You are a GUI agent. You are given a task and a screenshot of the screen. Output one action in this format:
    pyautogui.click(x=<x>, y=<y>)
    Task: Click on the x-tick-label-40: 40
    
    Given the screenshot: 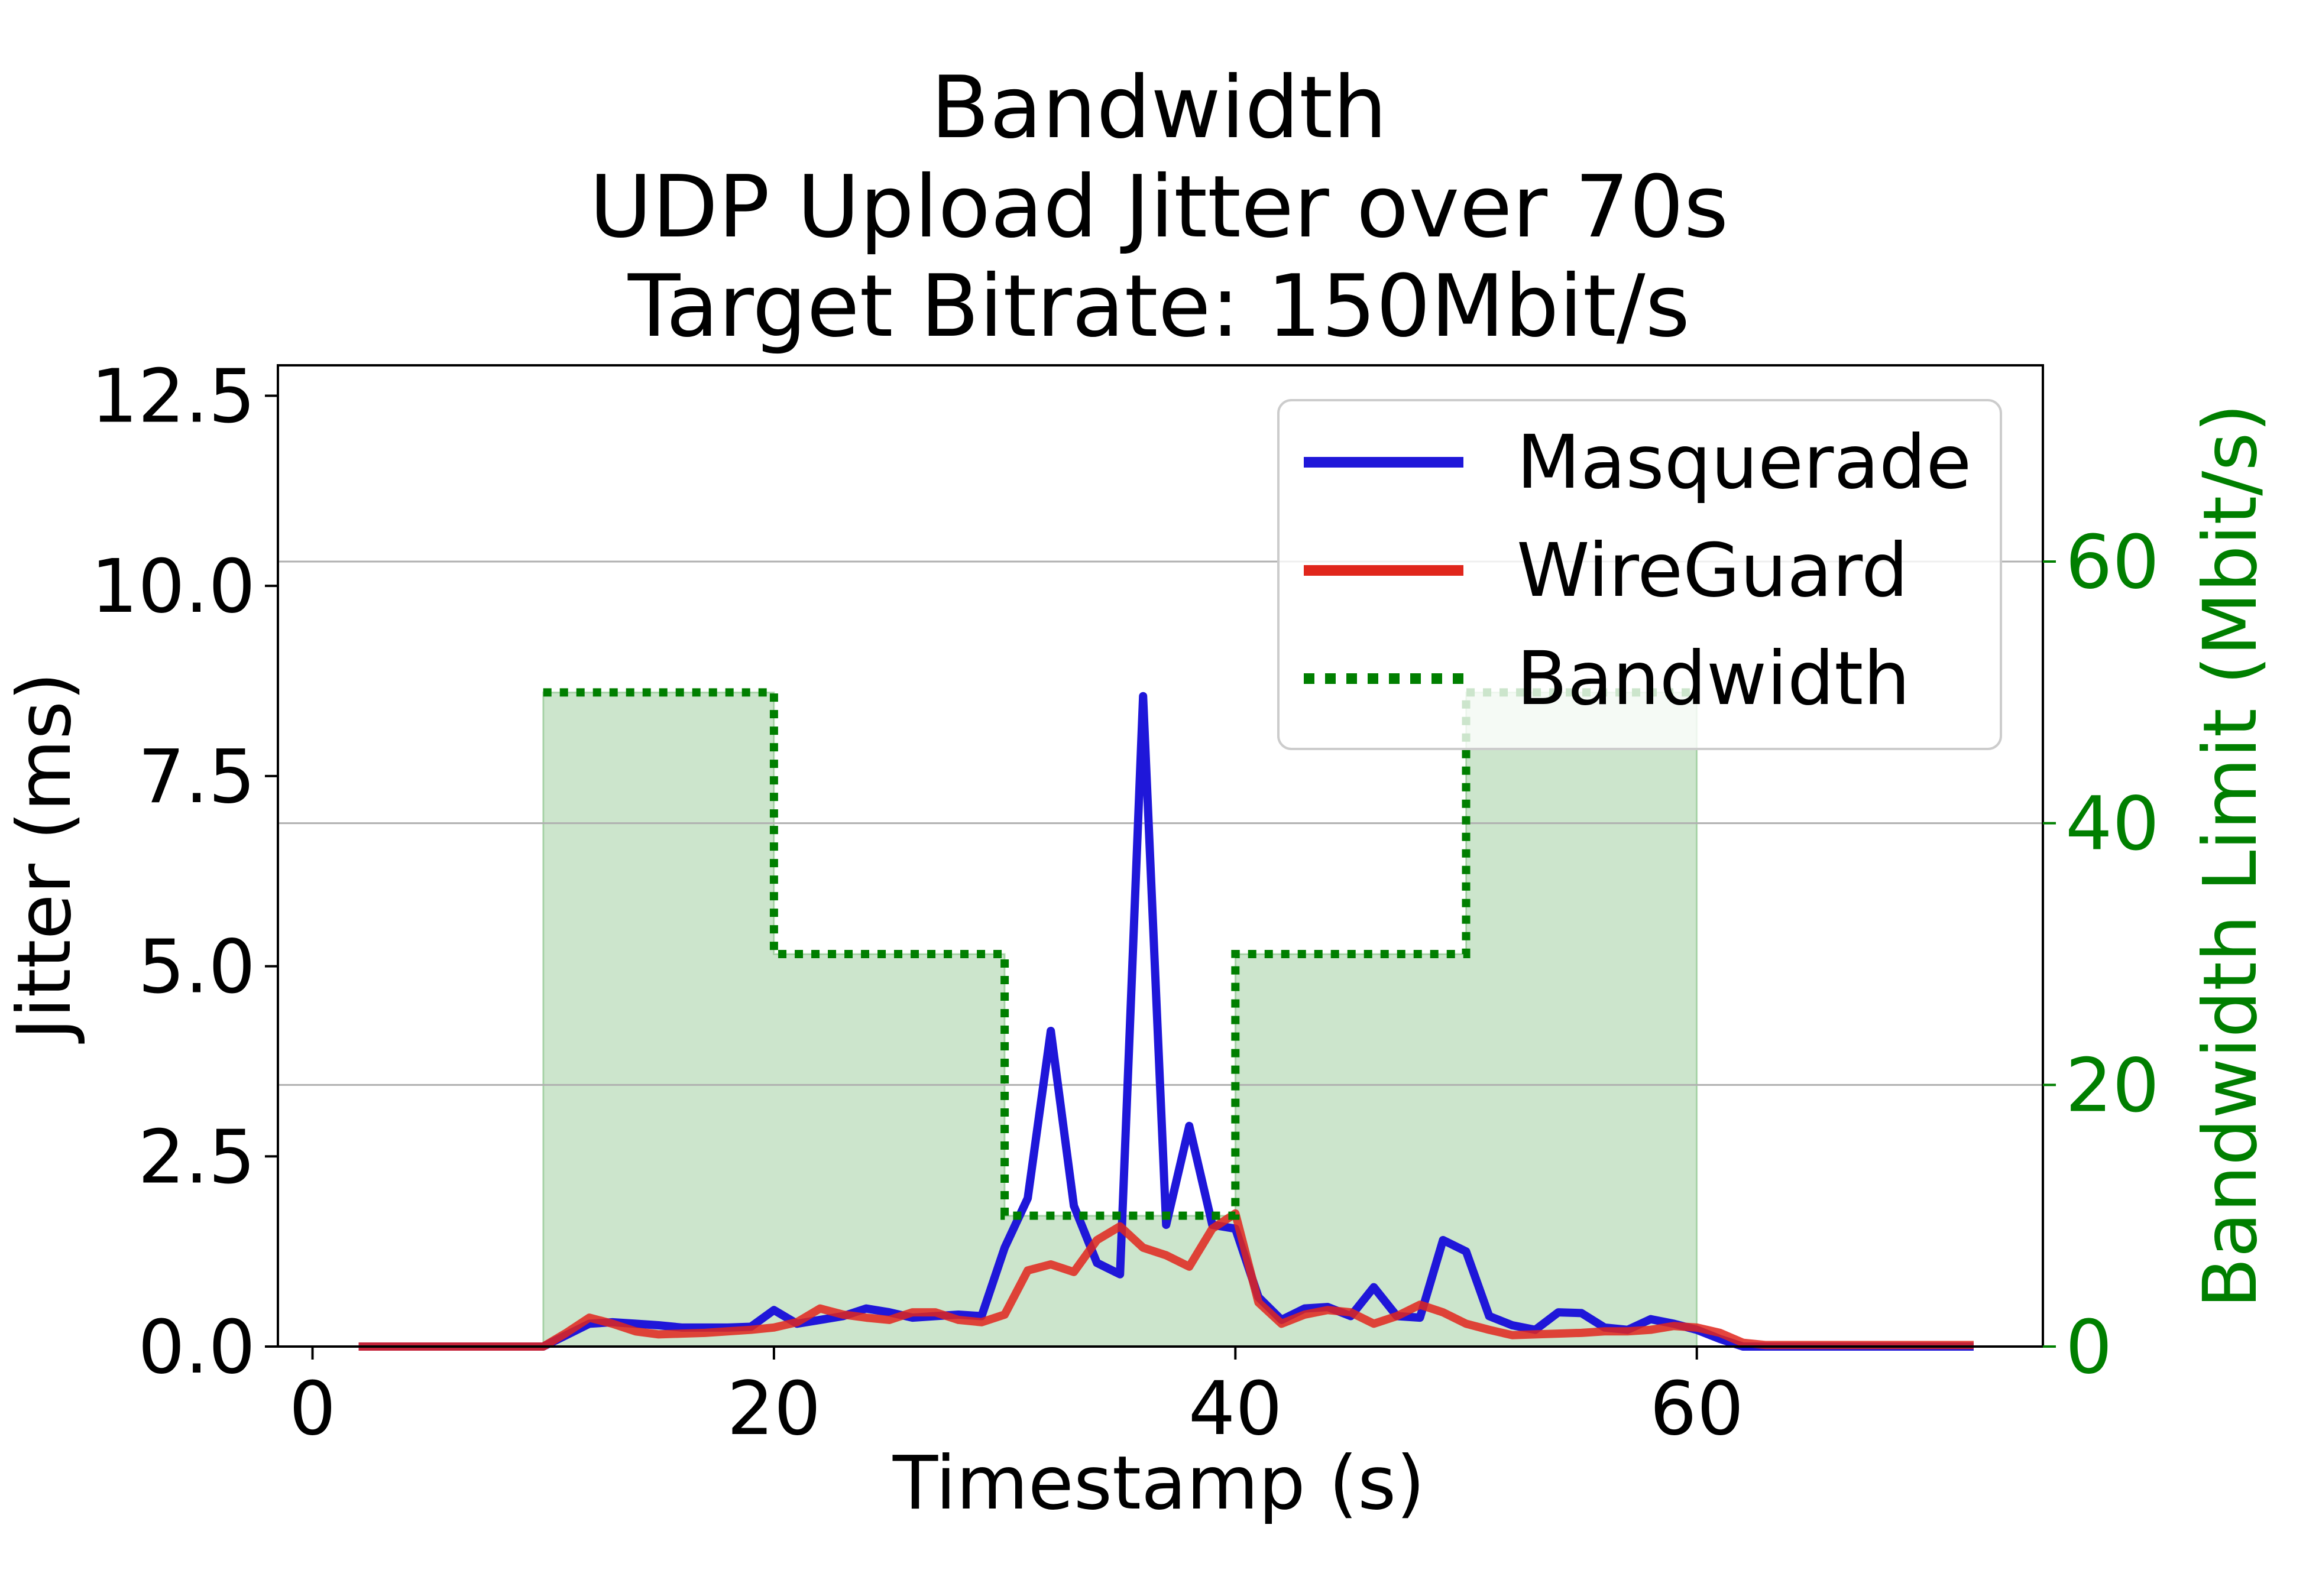 What is the action you would take?
    pyautogui.click(x=1235, y=1409)
    